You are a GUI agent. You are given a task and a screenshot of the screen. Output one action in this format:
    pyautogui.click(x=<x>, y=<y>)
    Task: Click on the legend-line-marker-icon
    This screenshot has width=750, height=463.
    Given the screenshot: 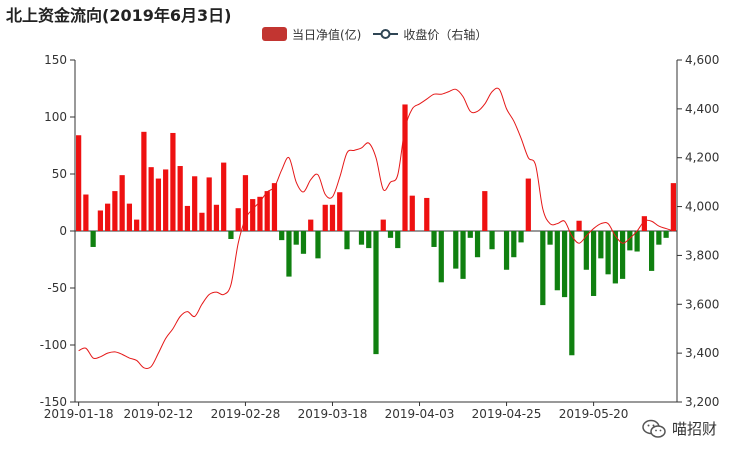 What is the action you would take?
    pyautogui.click(x=386, y=34)
    